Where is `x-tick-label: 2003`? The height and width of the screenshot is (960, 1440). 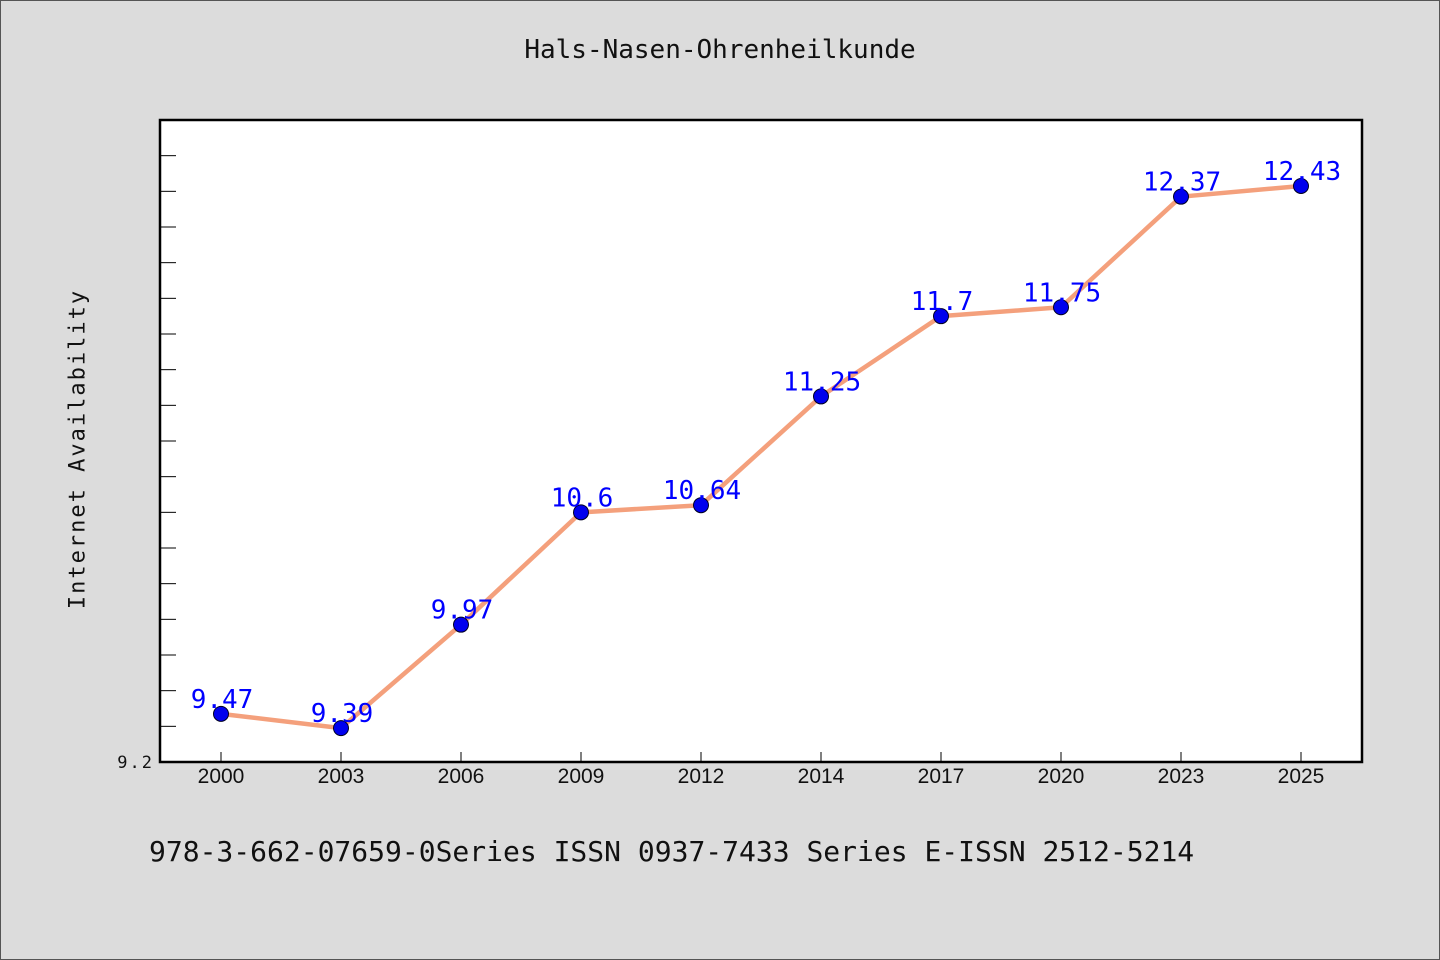
x-tick-label: 2003 is located at coordinates (341, 776).